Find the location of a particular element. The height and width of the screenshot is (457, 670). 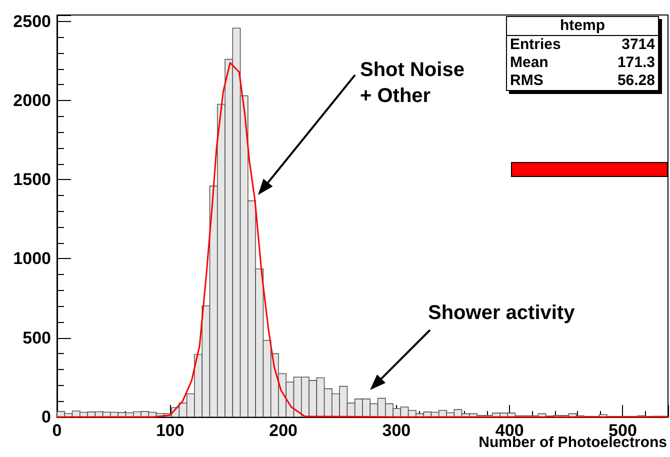

y-tick-label: 0 is located at coordinates (46, 417).